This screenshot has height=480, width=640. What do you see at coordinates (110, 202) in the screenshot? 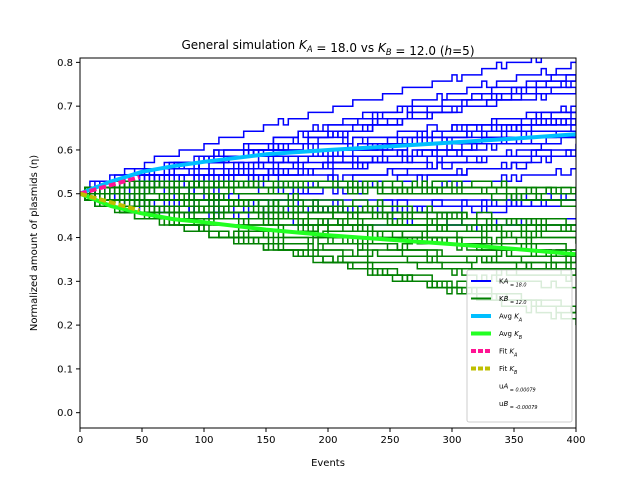
I see `series-fit_kb` at bounding box center [110, 202].